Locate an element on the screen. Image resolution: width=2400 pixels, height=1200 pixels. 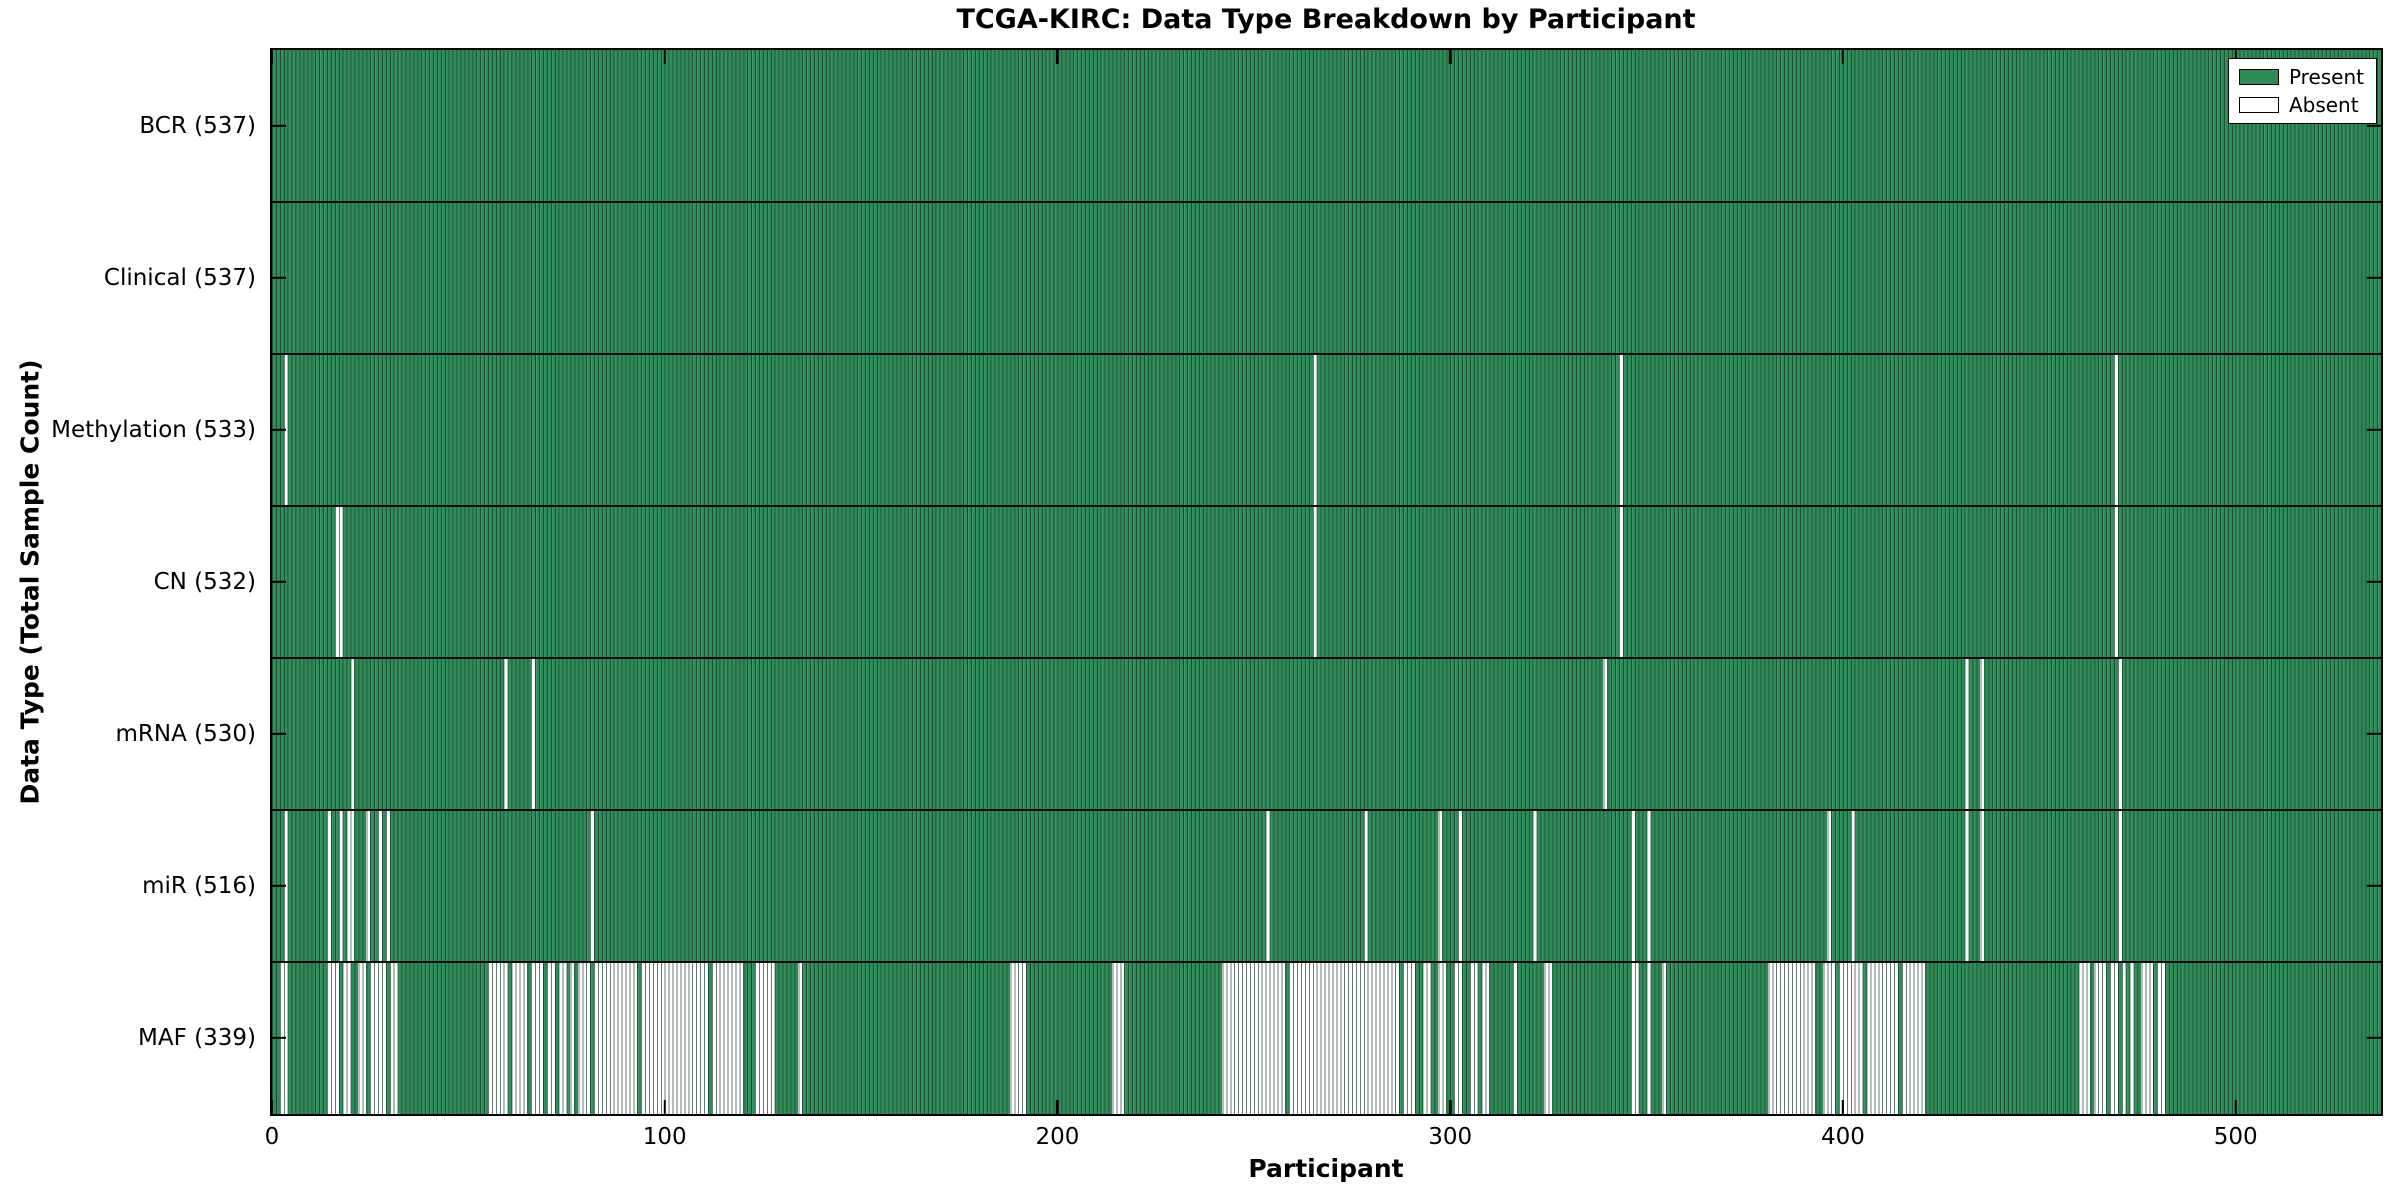
matrix-row-maf is located at coordinates (1326, 1038).